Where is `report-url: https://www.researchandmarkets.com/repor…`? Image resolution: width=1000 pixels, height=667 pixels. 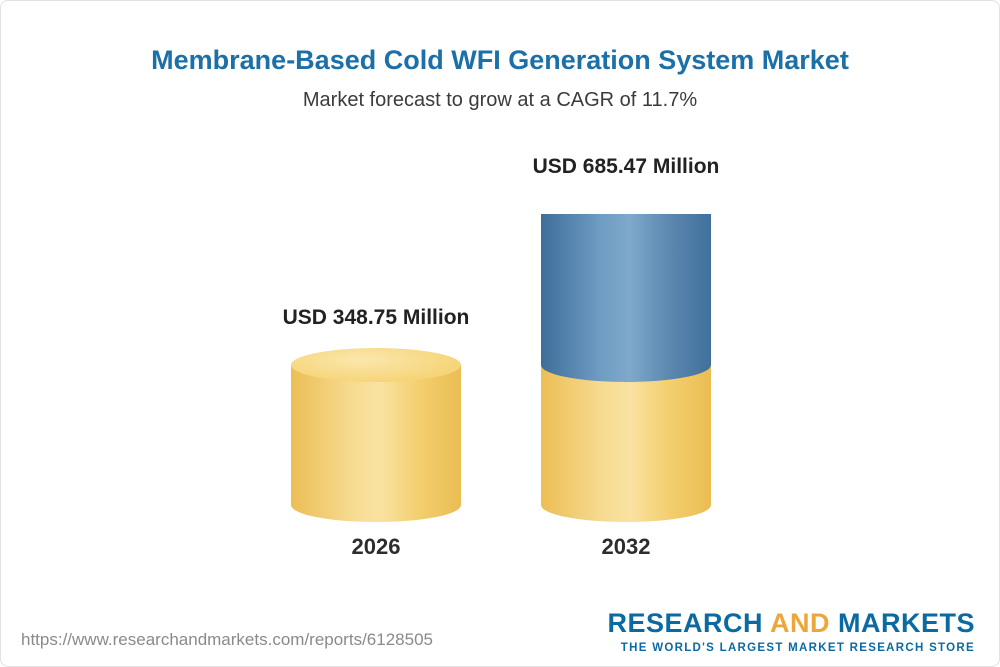 report-url: https://www.researchandmarkets.com/repor… is located at coordinates (227, 639).